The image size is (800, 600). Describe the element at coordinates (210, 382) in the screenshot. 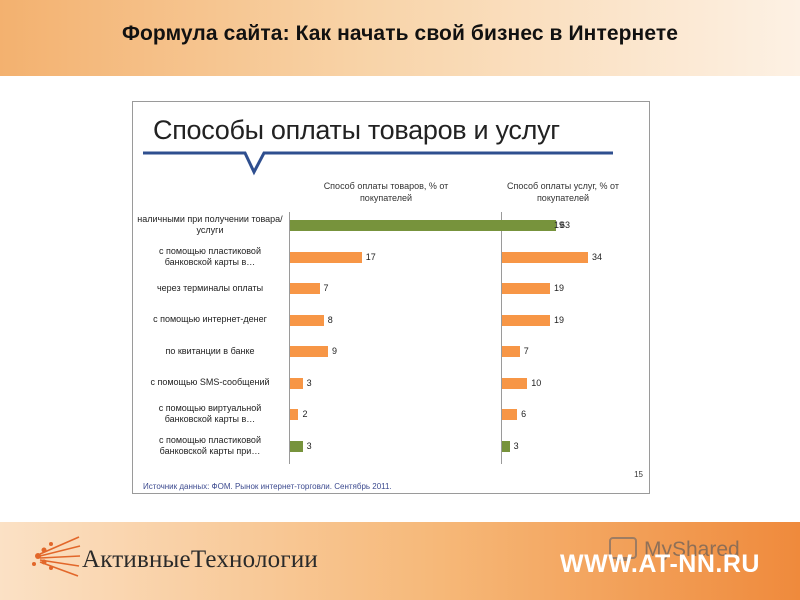

I see `category-label: с помощью SMS-сообщений` at that location.